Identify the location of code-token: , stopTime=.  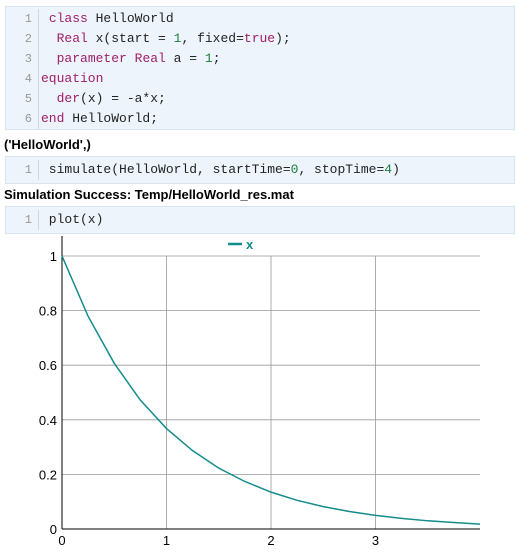
(341, 169).